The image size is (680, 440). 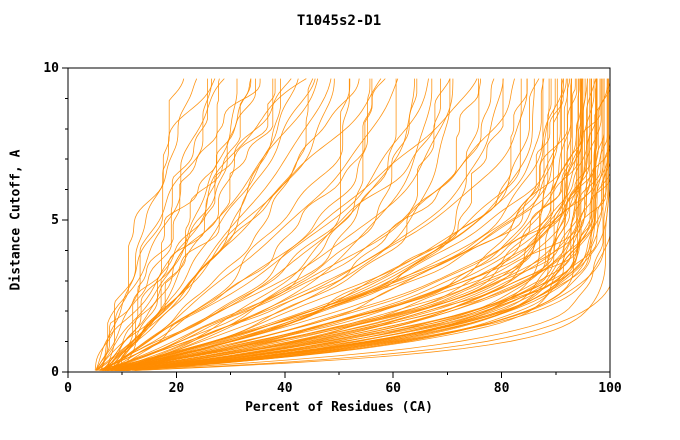 What do you see at coordinates (68, 388) in the screenshot?
I see `x-tick-label: 0` at bounding box center [68, 388].